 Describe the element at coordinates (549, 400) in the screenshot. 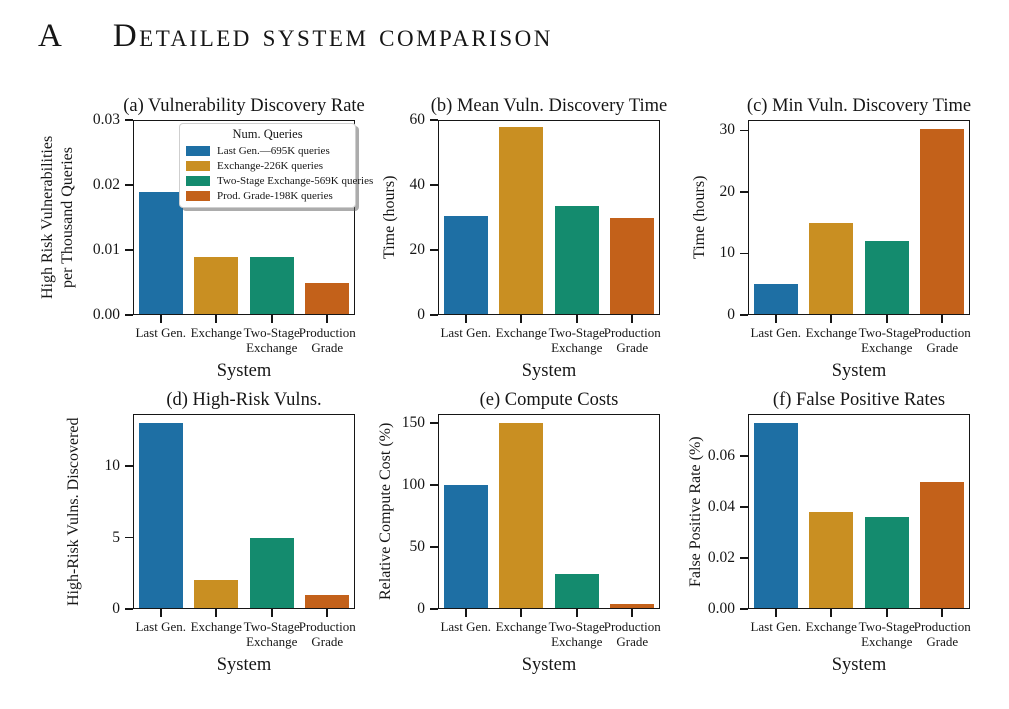

I see `chart-title: (e) Compute Costs` at that location.